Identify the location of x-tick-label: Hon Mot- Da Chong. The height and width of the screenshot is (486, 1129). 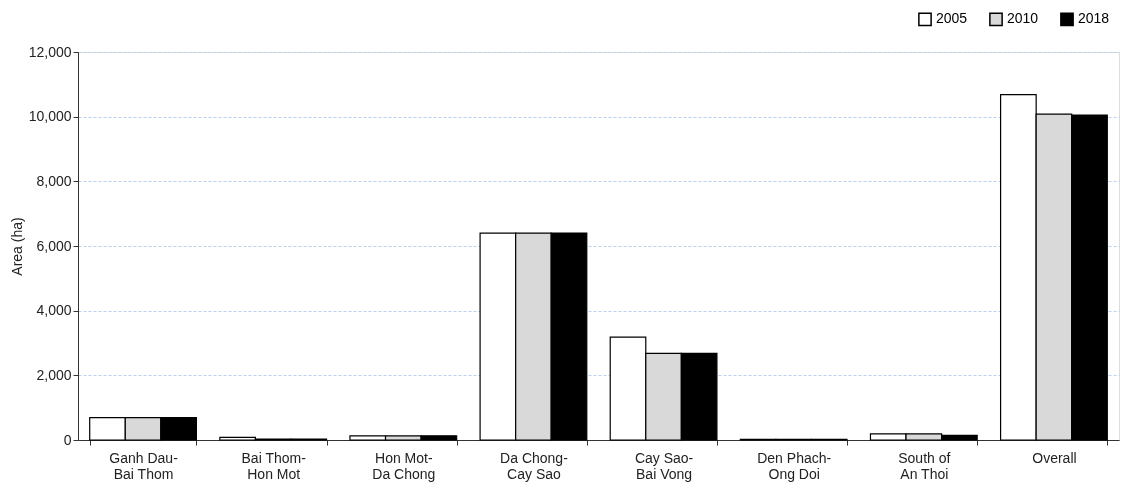
(404, 465).